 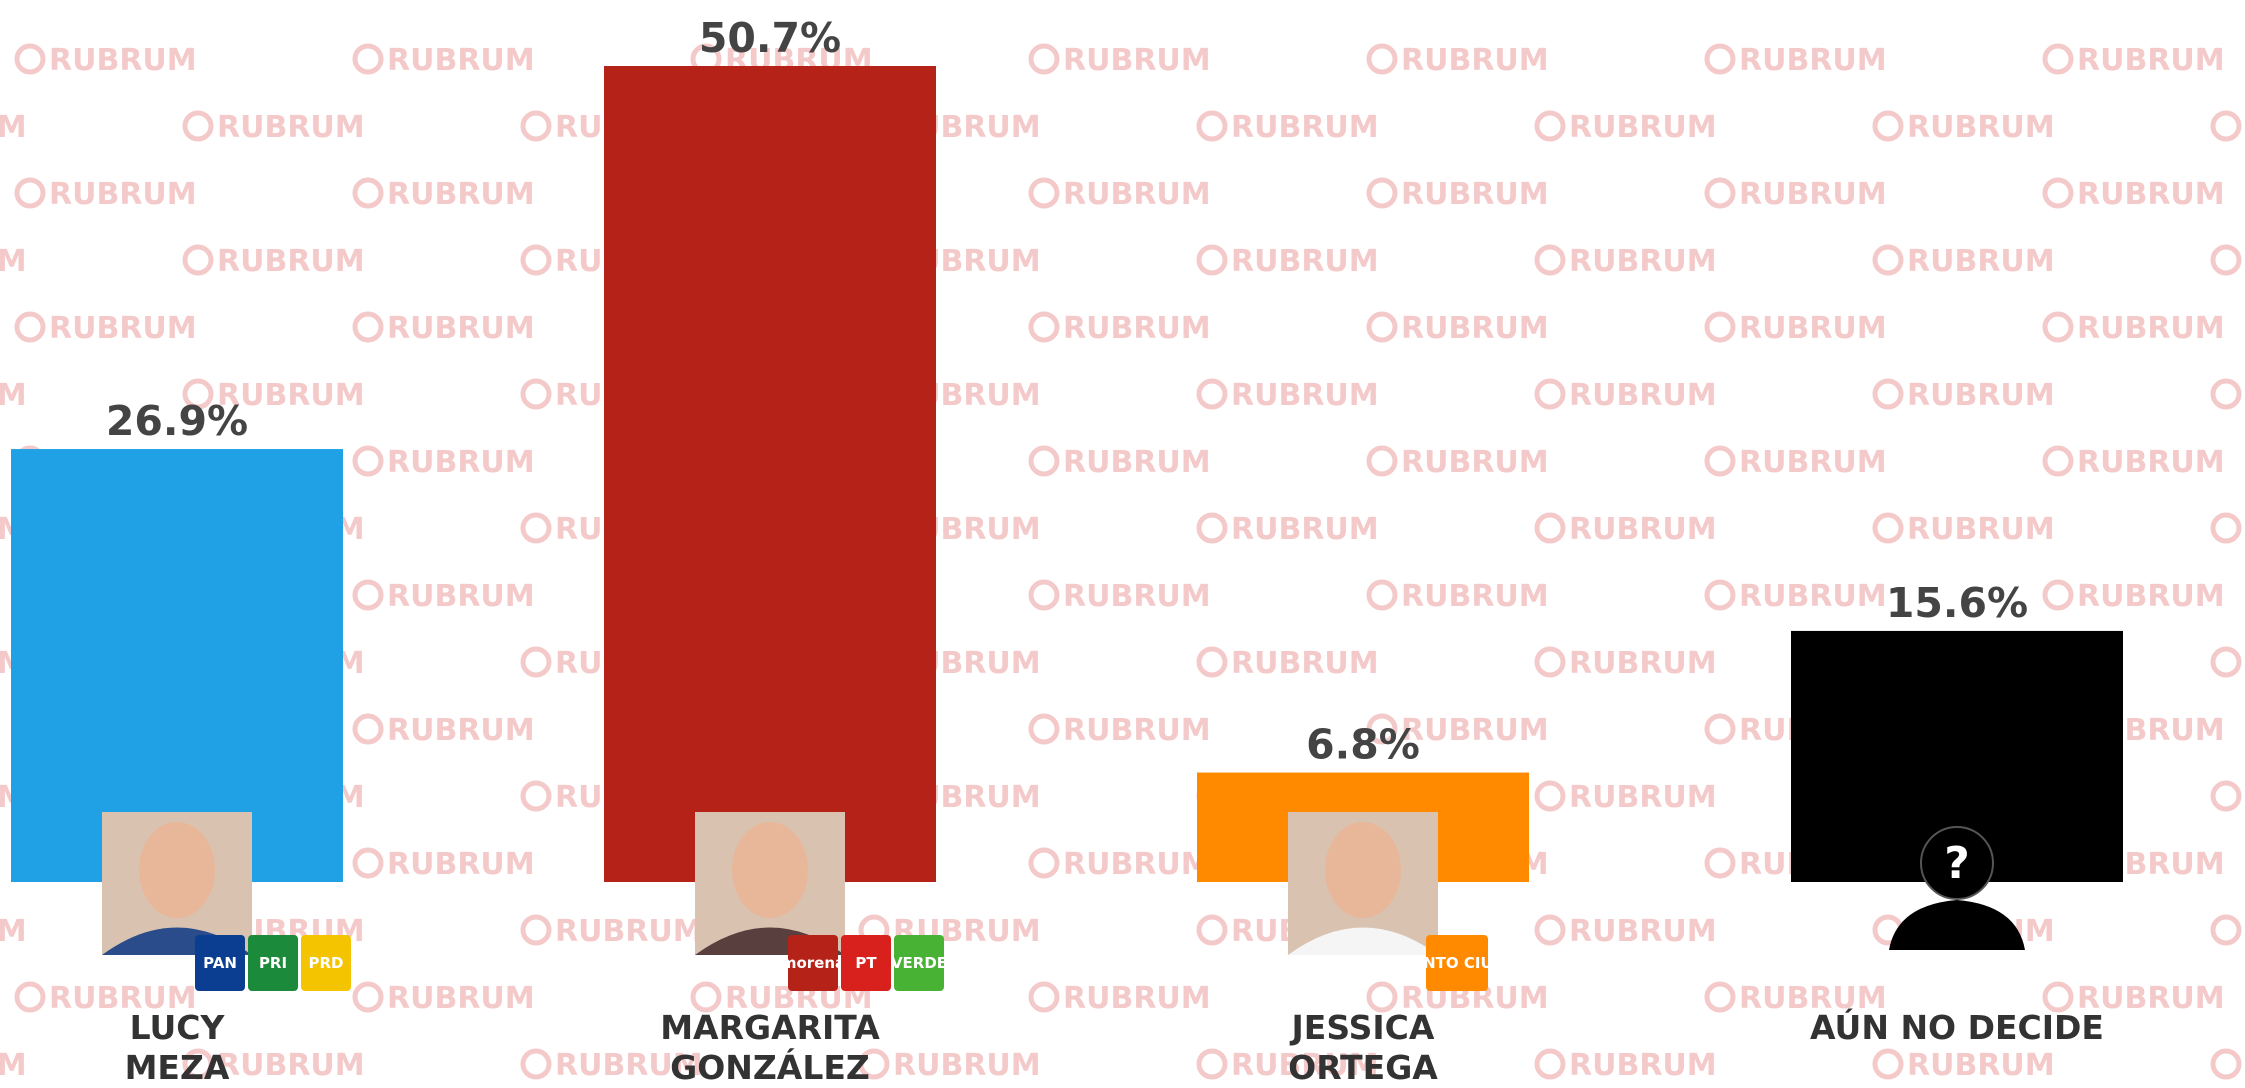 What do you see at coordinates (1363, 941) in the screenshot?
I see `photo-body` at bounding box center [1363, 941].